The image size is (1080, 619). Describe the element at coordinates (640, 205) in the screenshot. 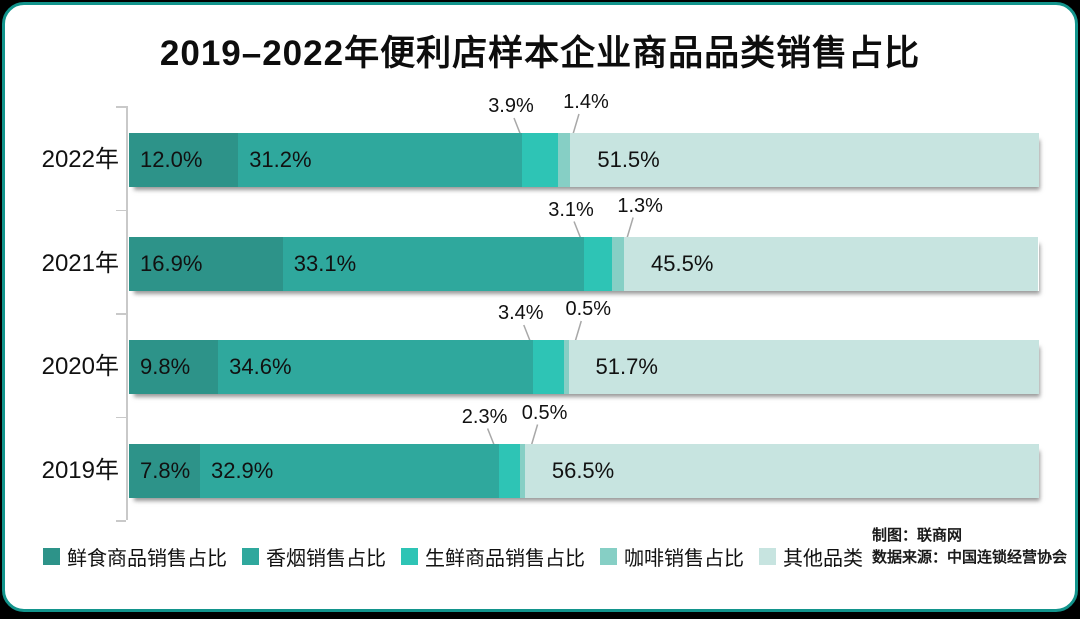

I see `callout-label: 1.3%` at that location.